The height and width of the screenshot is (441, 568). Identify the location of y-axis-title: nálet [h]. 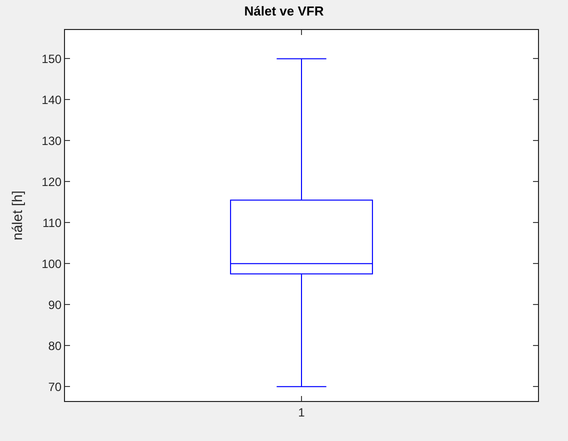
(17, 215).